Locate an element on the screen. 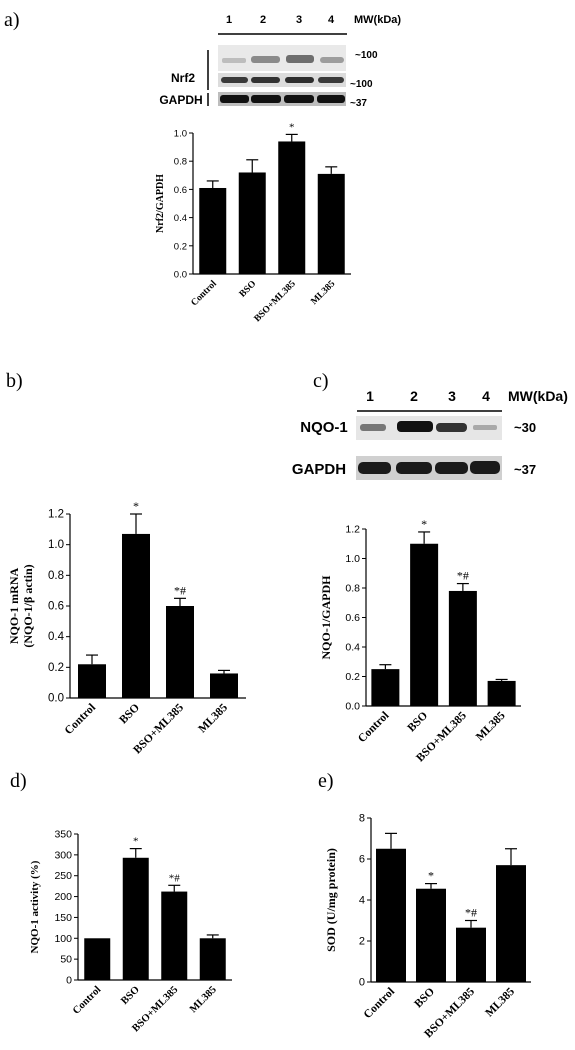  blot-c-mw-header: MW(kDa) is located at coordinates (538, 396).